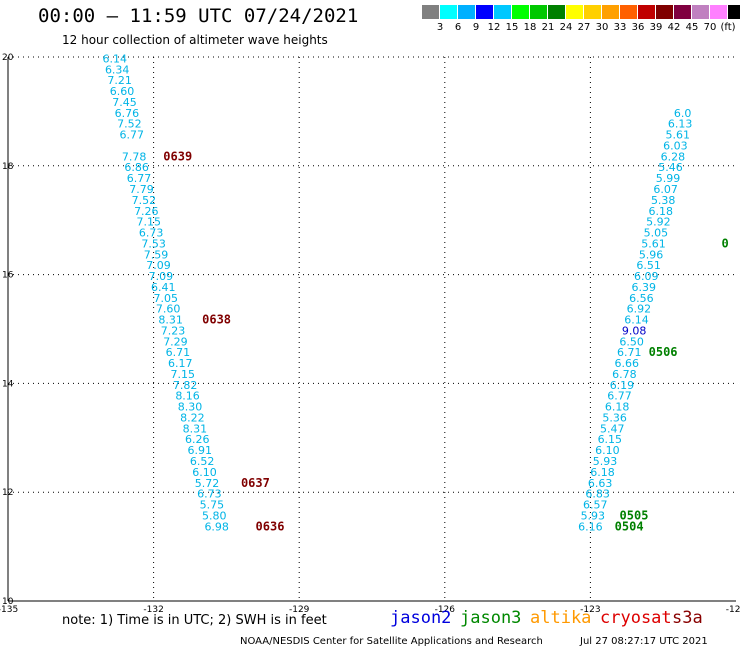 This screenshot has width=740, height=650. What do you see at coordinates (216, 320) in the screenshot?
I see `time-label: 0638` at bounding box center [216, 320].